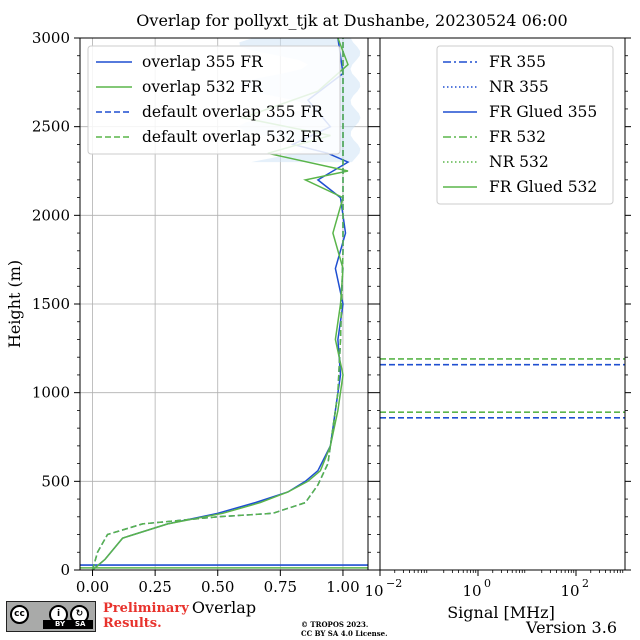 The height and width of the screenshot is (640, 640). I want to click on signal-xtick-exponent: 0, so click(487, 583).